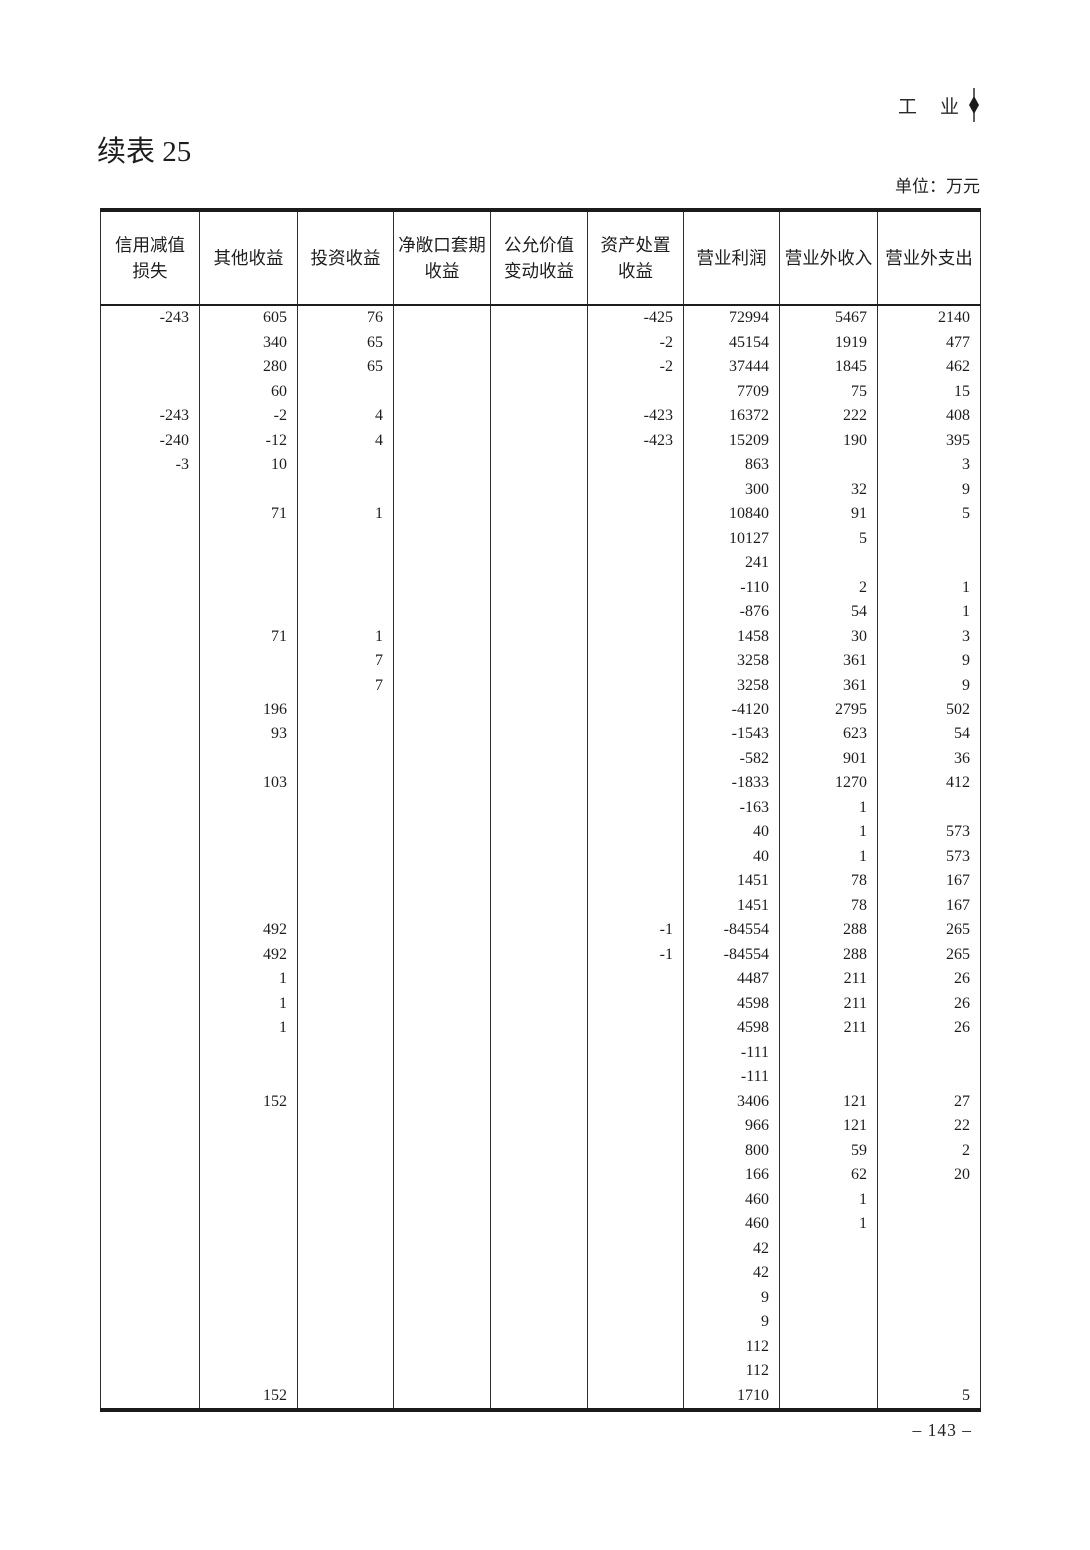  What do you see at coordinates (828, 906) in the screenshot?
I see `table-cell: 78` at bounding box center [828, 906].